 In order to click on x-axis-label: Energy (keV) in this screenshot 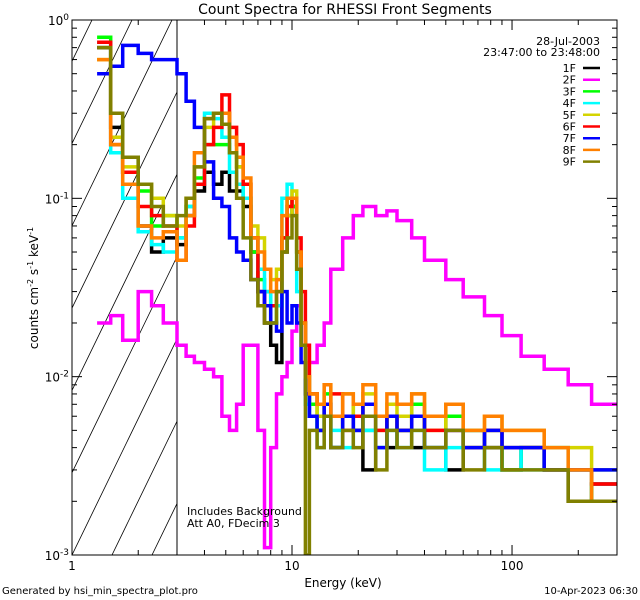, I will do `click(342, 583)`.